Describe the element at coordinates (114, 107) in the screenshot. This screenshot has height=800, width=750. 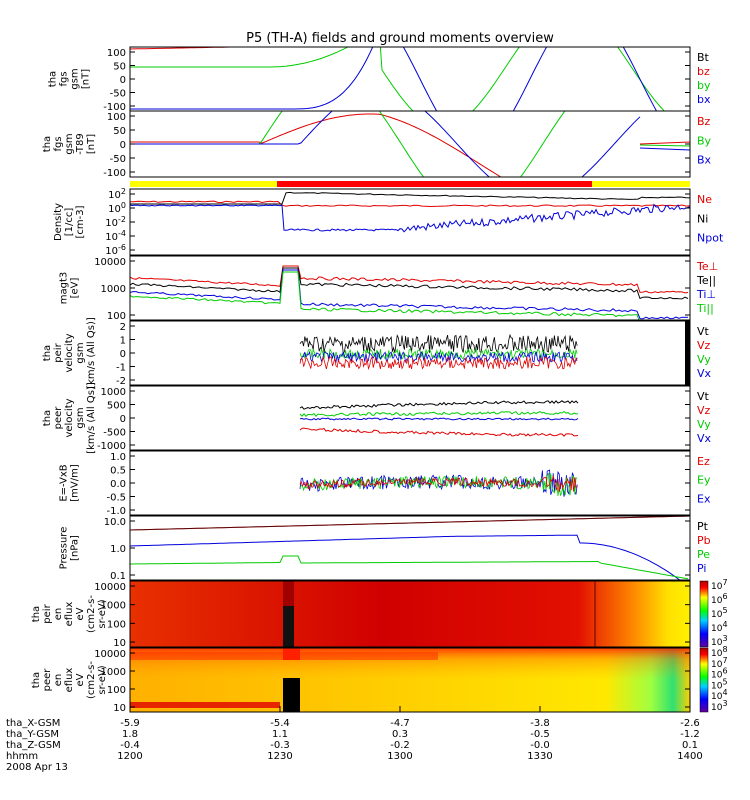
I see `y-tick-label: -100` at that location.